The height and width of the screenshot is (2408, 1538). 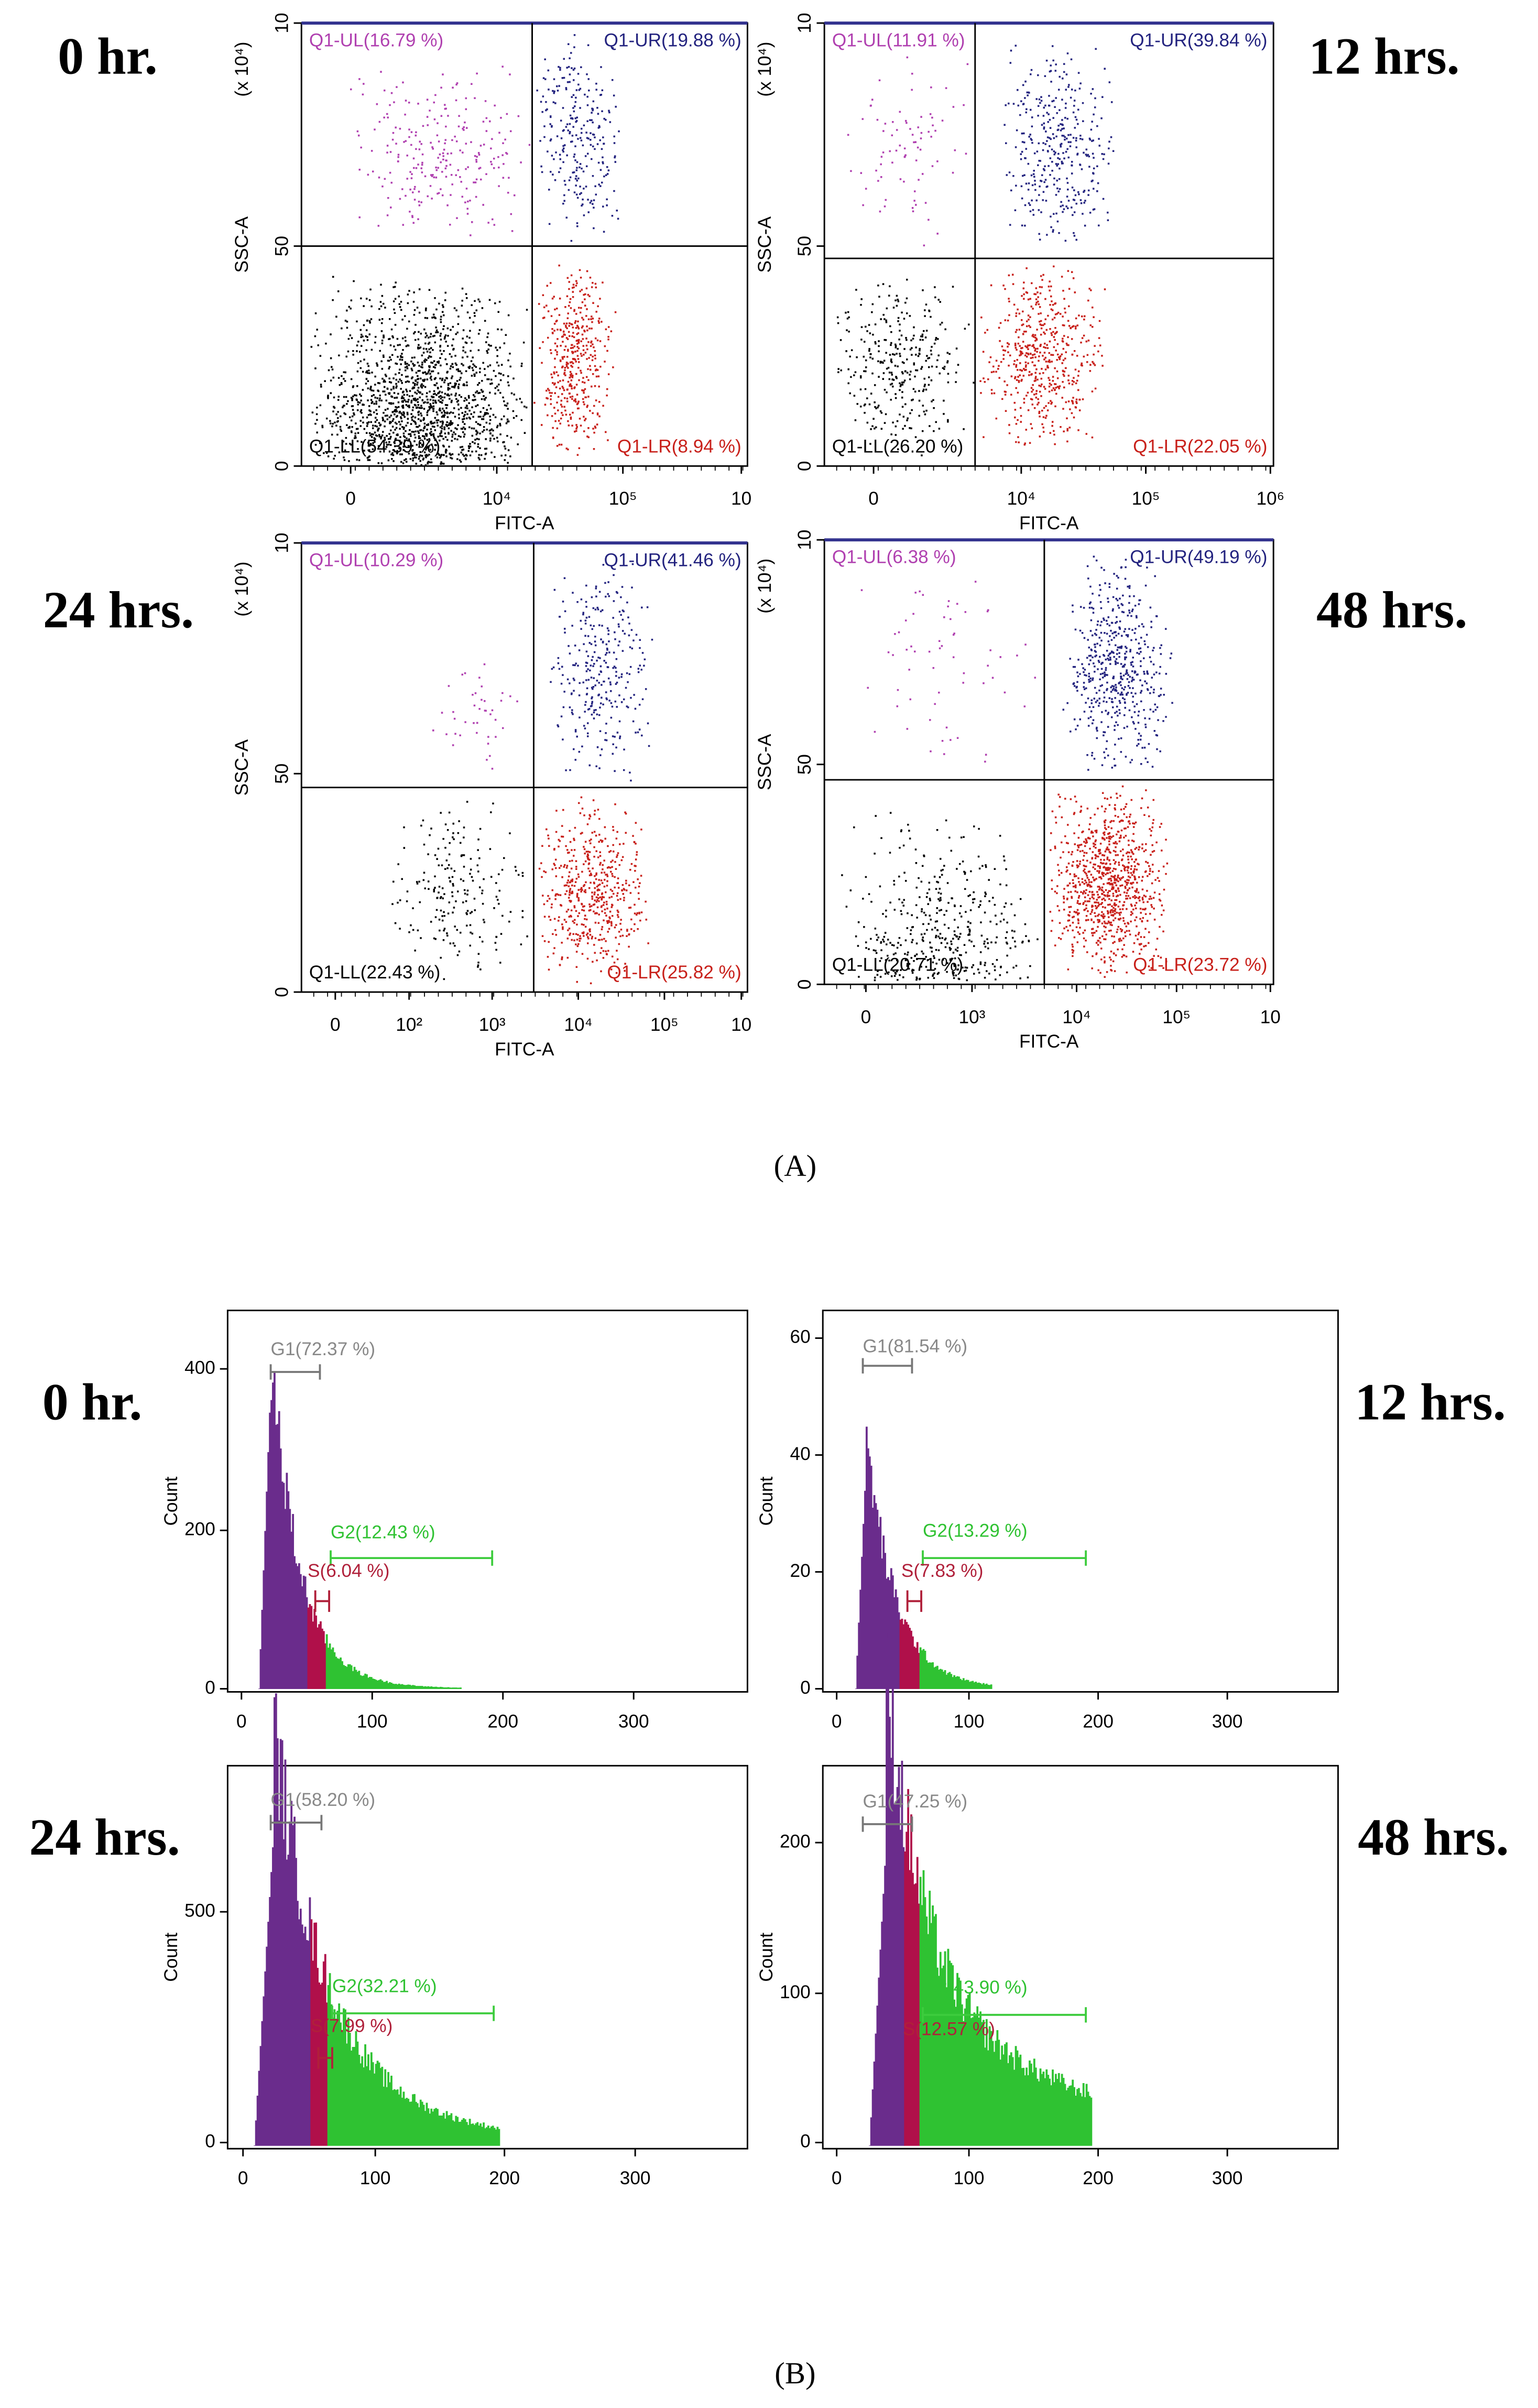 I want to click on quadrant-label: Q1-UL(11.91 %), so click(x=899, y=41).